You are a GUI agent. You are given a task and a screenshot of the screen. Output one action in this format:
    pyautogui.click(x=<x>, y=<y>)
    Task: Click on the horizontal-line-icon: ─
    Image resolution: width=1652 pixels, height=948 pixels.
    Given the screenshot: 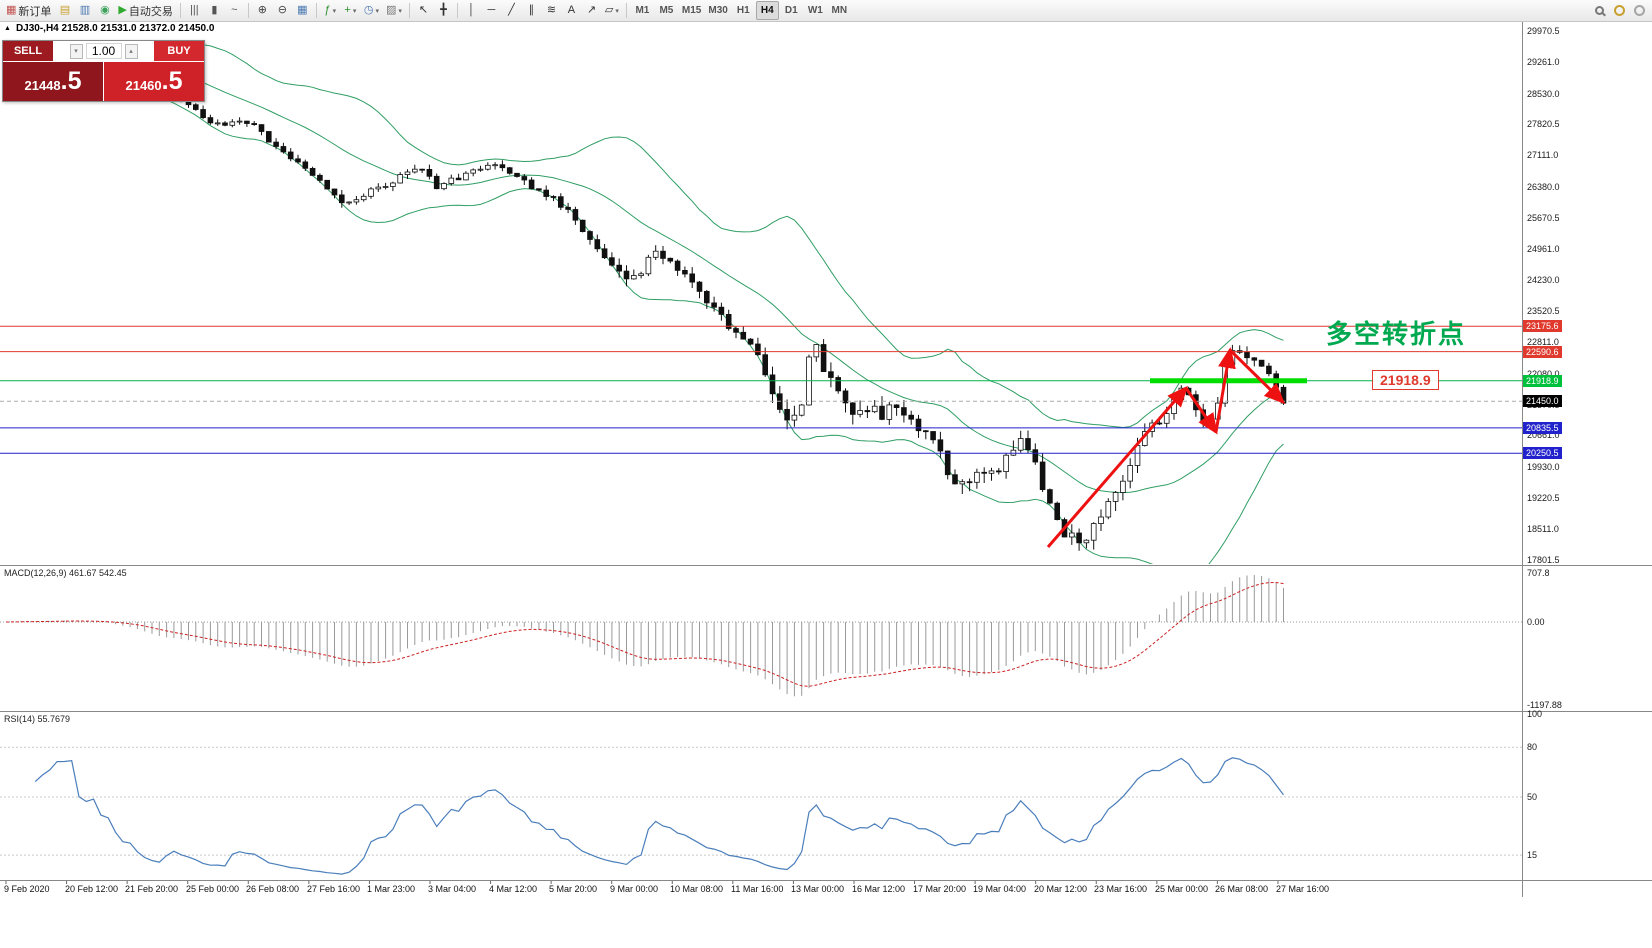 What is the action you would take?
    pyautogui.click(x=491, y=10)
    